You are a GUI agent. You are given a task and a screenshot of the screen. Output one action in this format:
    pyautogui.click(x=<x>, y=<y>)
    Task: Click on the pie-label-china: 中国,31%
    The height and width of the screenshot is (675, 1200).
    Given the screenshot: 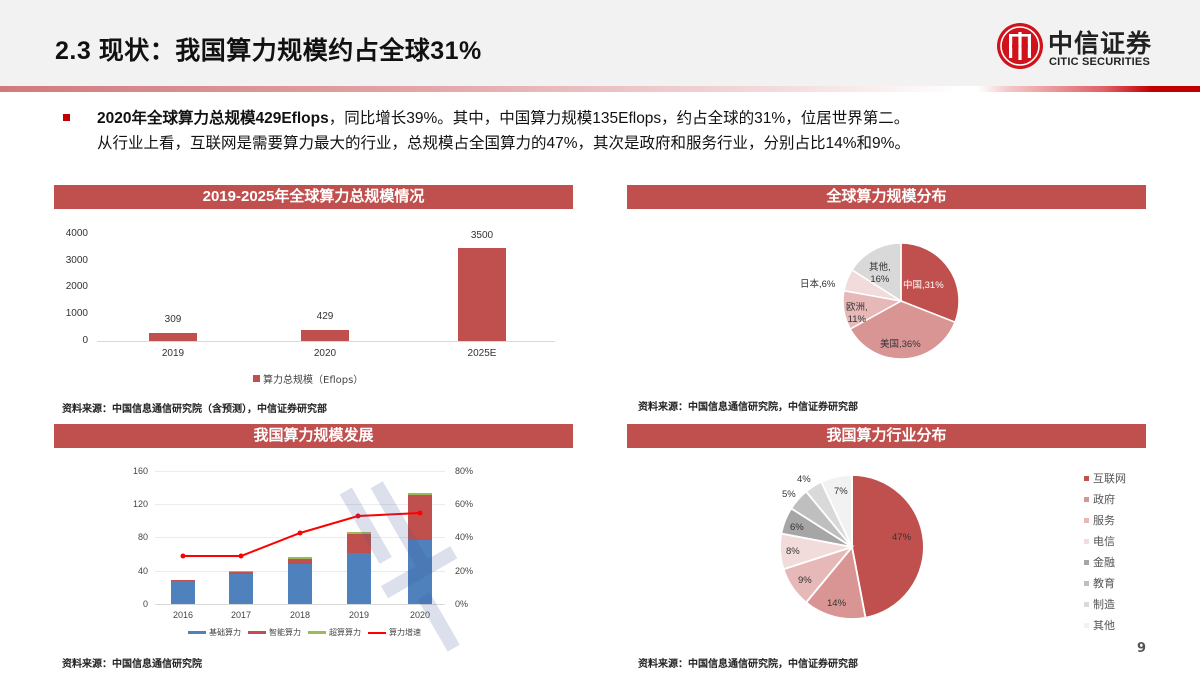 What is the action you would take?
    pyautogui.click(x=923, y=285)
    